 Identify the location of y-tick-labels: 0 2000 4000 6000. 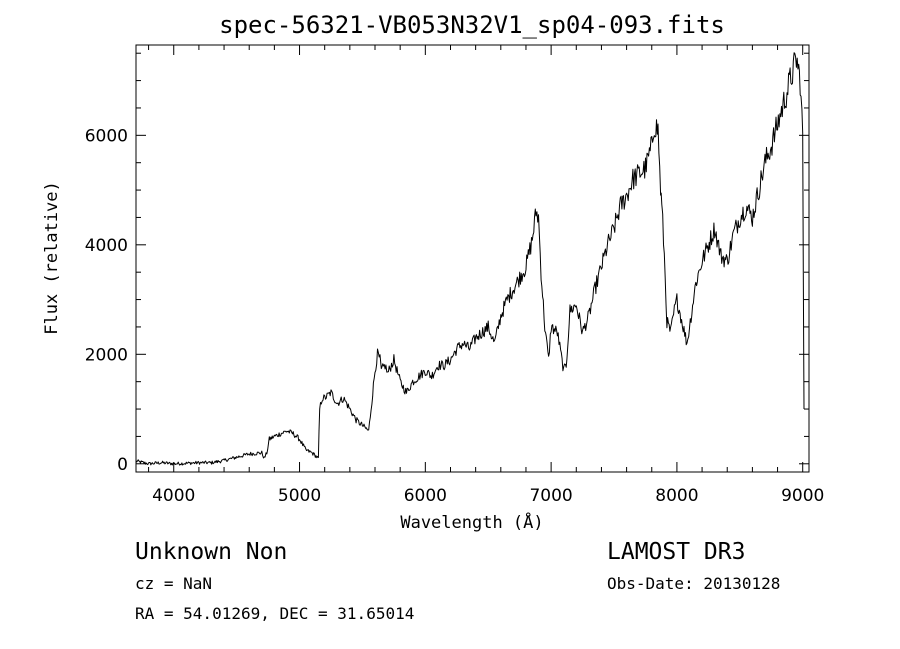
(106, 300).